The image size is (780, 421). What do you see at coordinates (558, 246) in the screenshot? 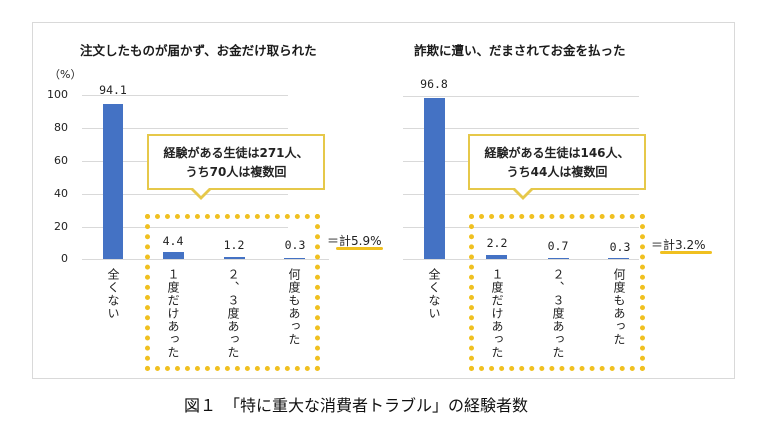
I see `value-label: 0.7` at bounding box center [558, 246].